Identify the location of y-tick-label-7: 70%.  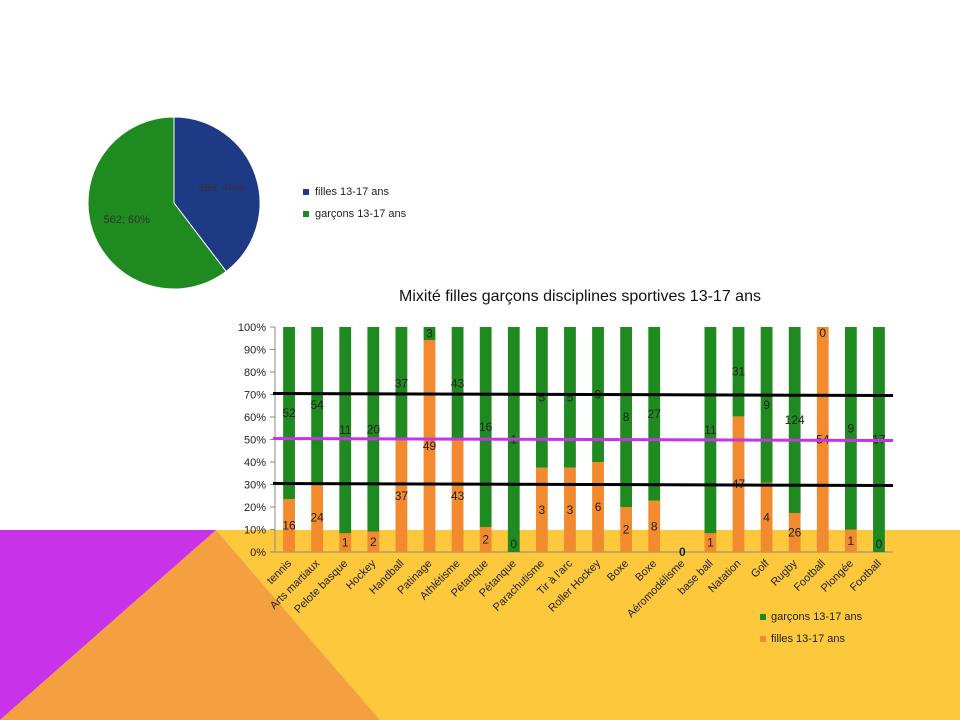
(255, 396).